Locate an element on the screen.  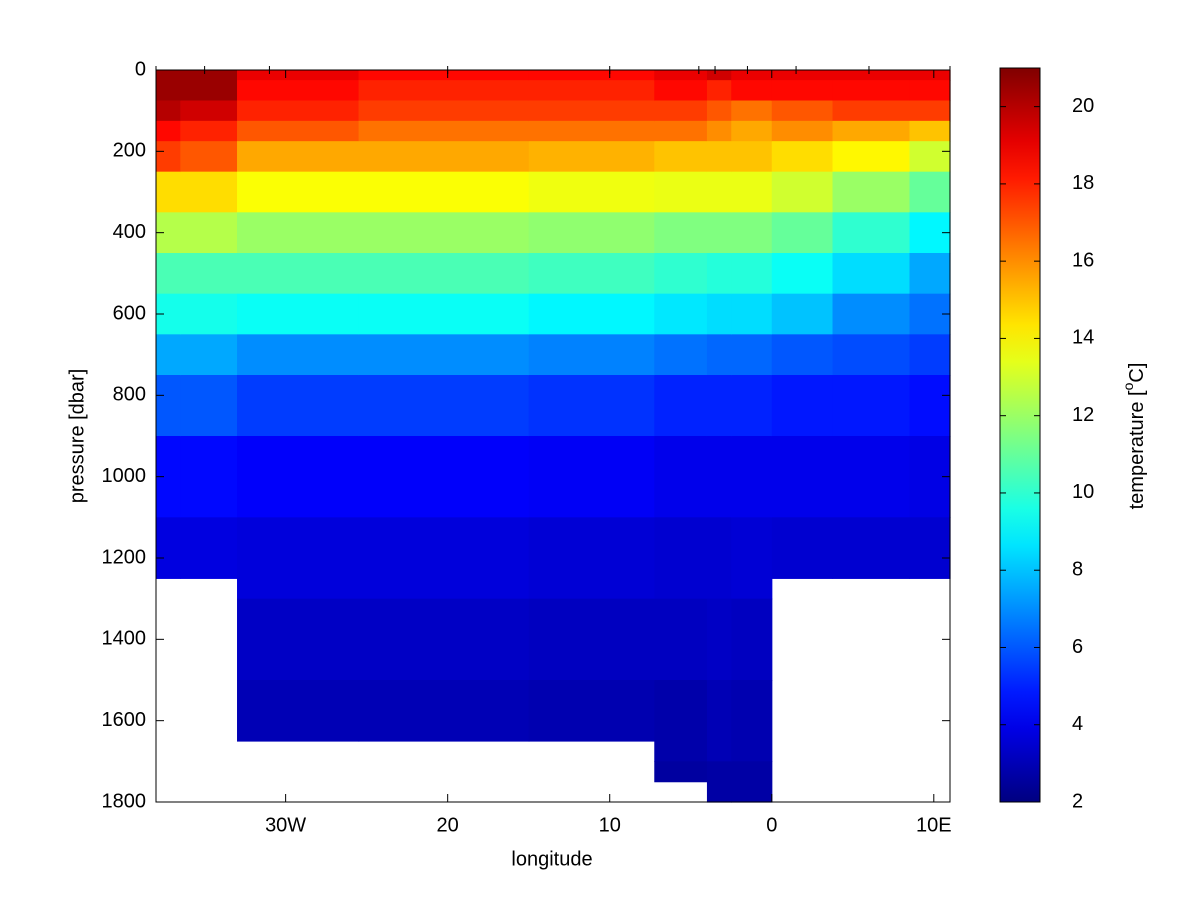
x-tick-label: 30W is located at coordinates (285, 825).